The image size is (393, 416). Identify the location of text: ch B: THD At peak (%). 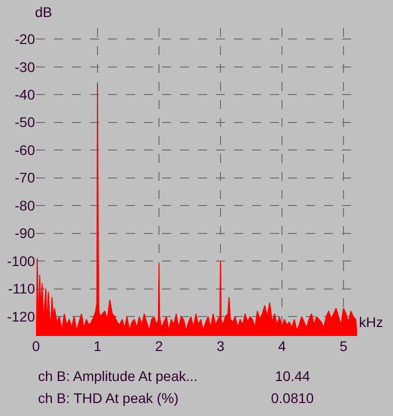
(108, 398).